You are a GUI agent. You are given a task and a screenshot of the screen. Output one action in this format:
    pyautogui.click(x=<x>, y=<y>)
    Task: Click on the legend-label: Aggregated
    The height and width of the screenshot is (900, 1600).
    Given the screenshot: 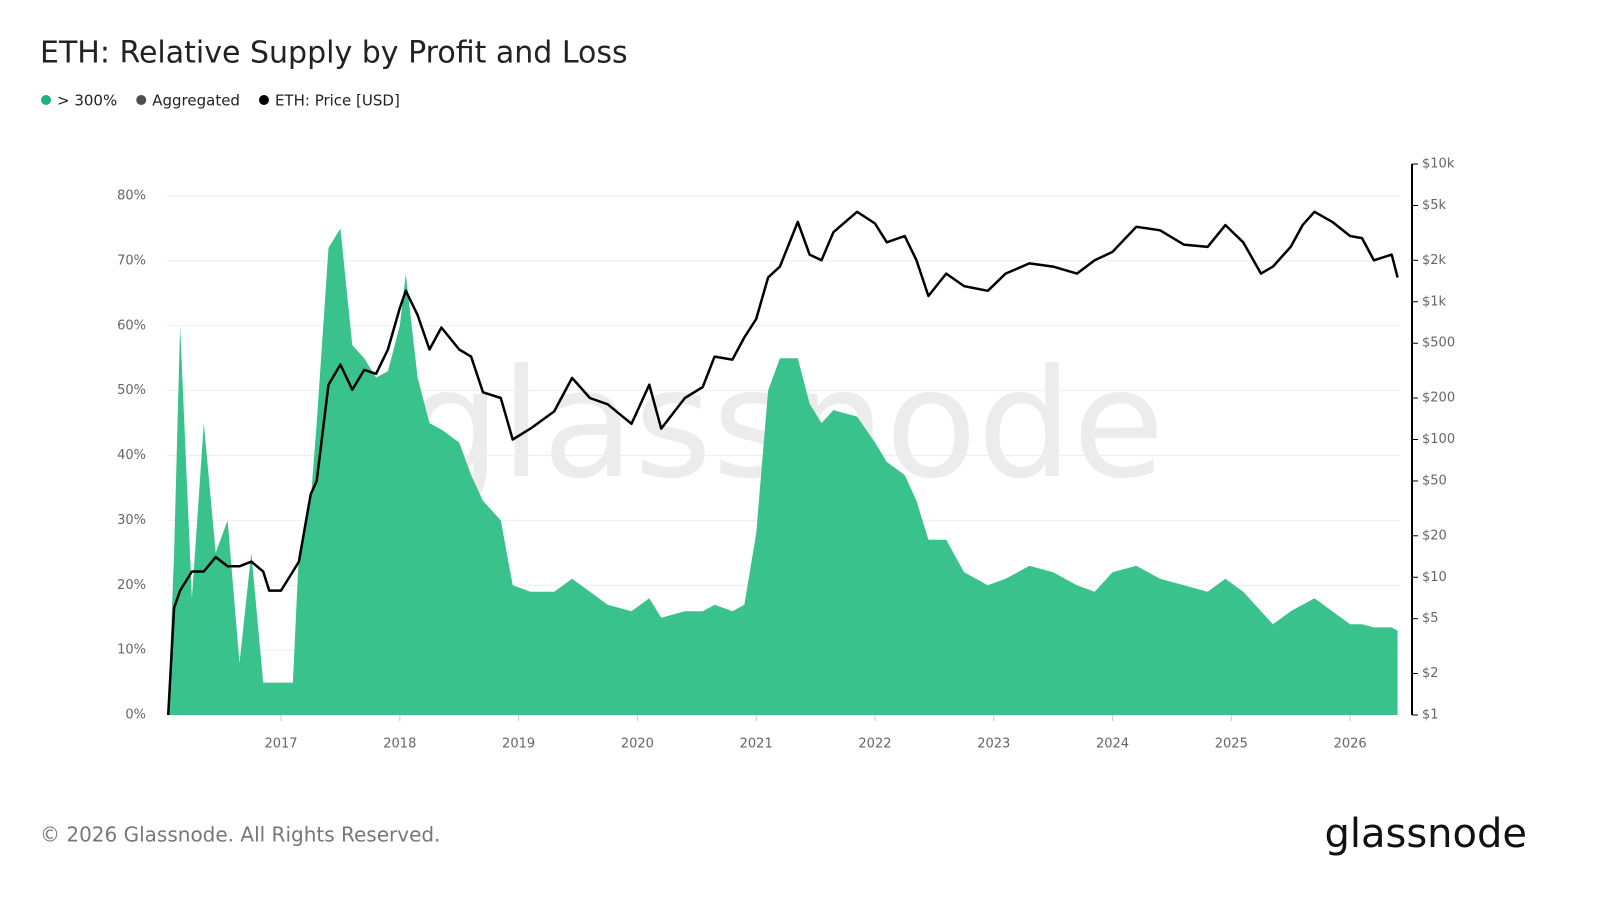 What is the action you would take?
    pyautogui.click(x=196, y=101)
    